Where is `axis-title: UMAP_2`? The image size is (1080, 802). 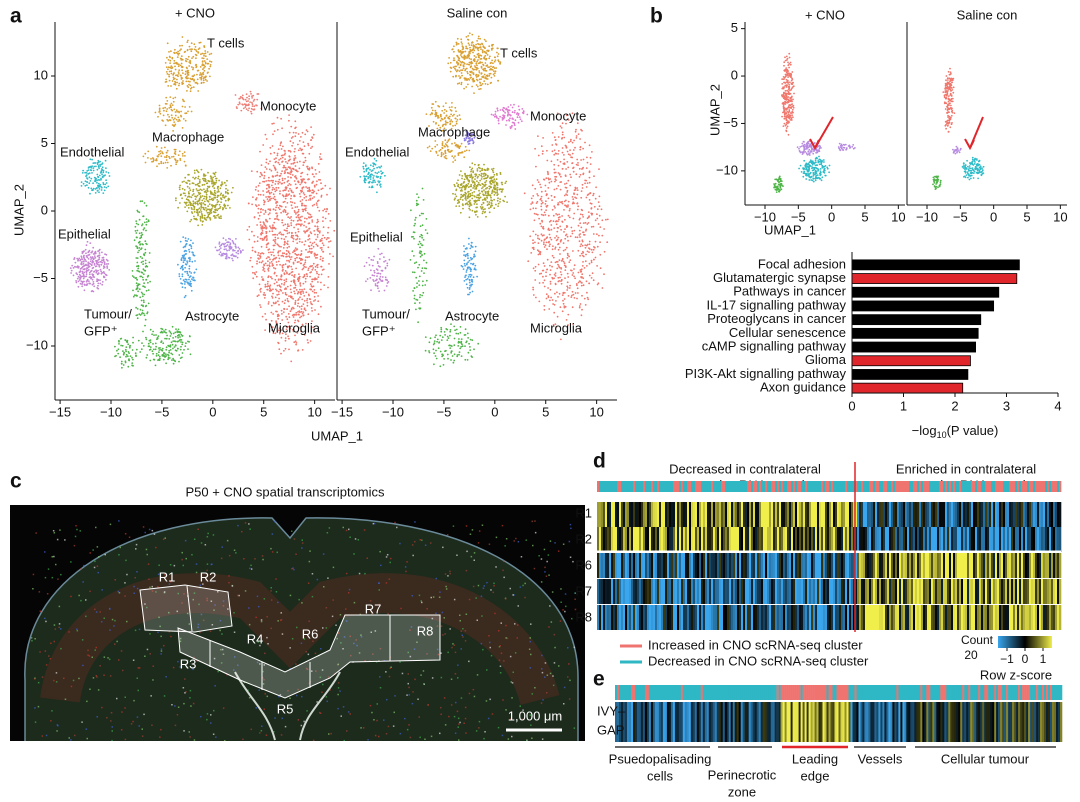 axis-title: UMAP_2 is located at coordinates (18, 210).